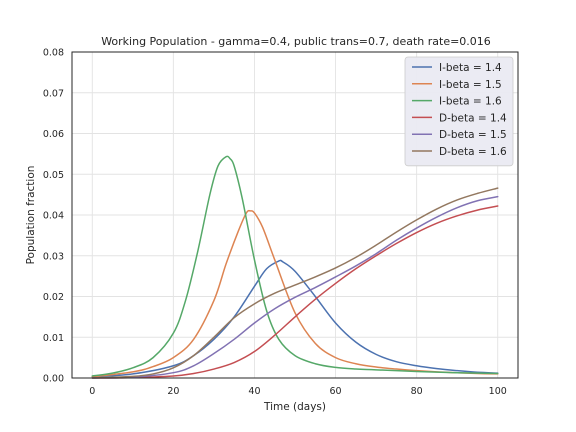 The image size is (576, 432). I want to click on x-tick-label: 0, so click(92, 391).